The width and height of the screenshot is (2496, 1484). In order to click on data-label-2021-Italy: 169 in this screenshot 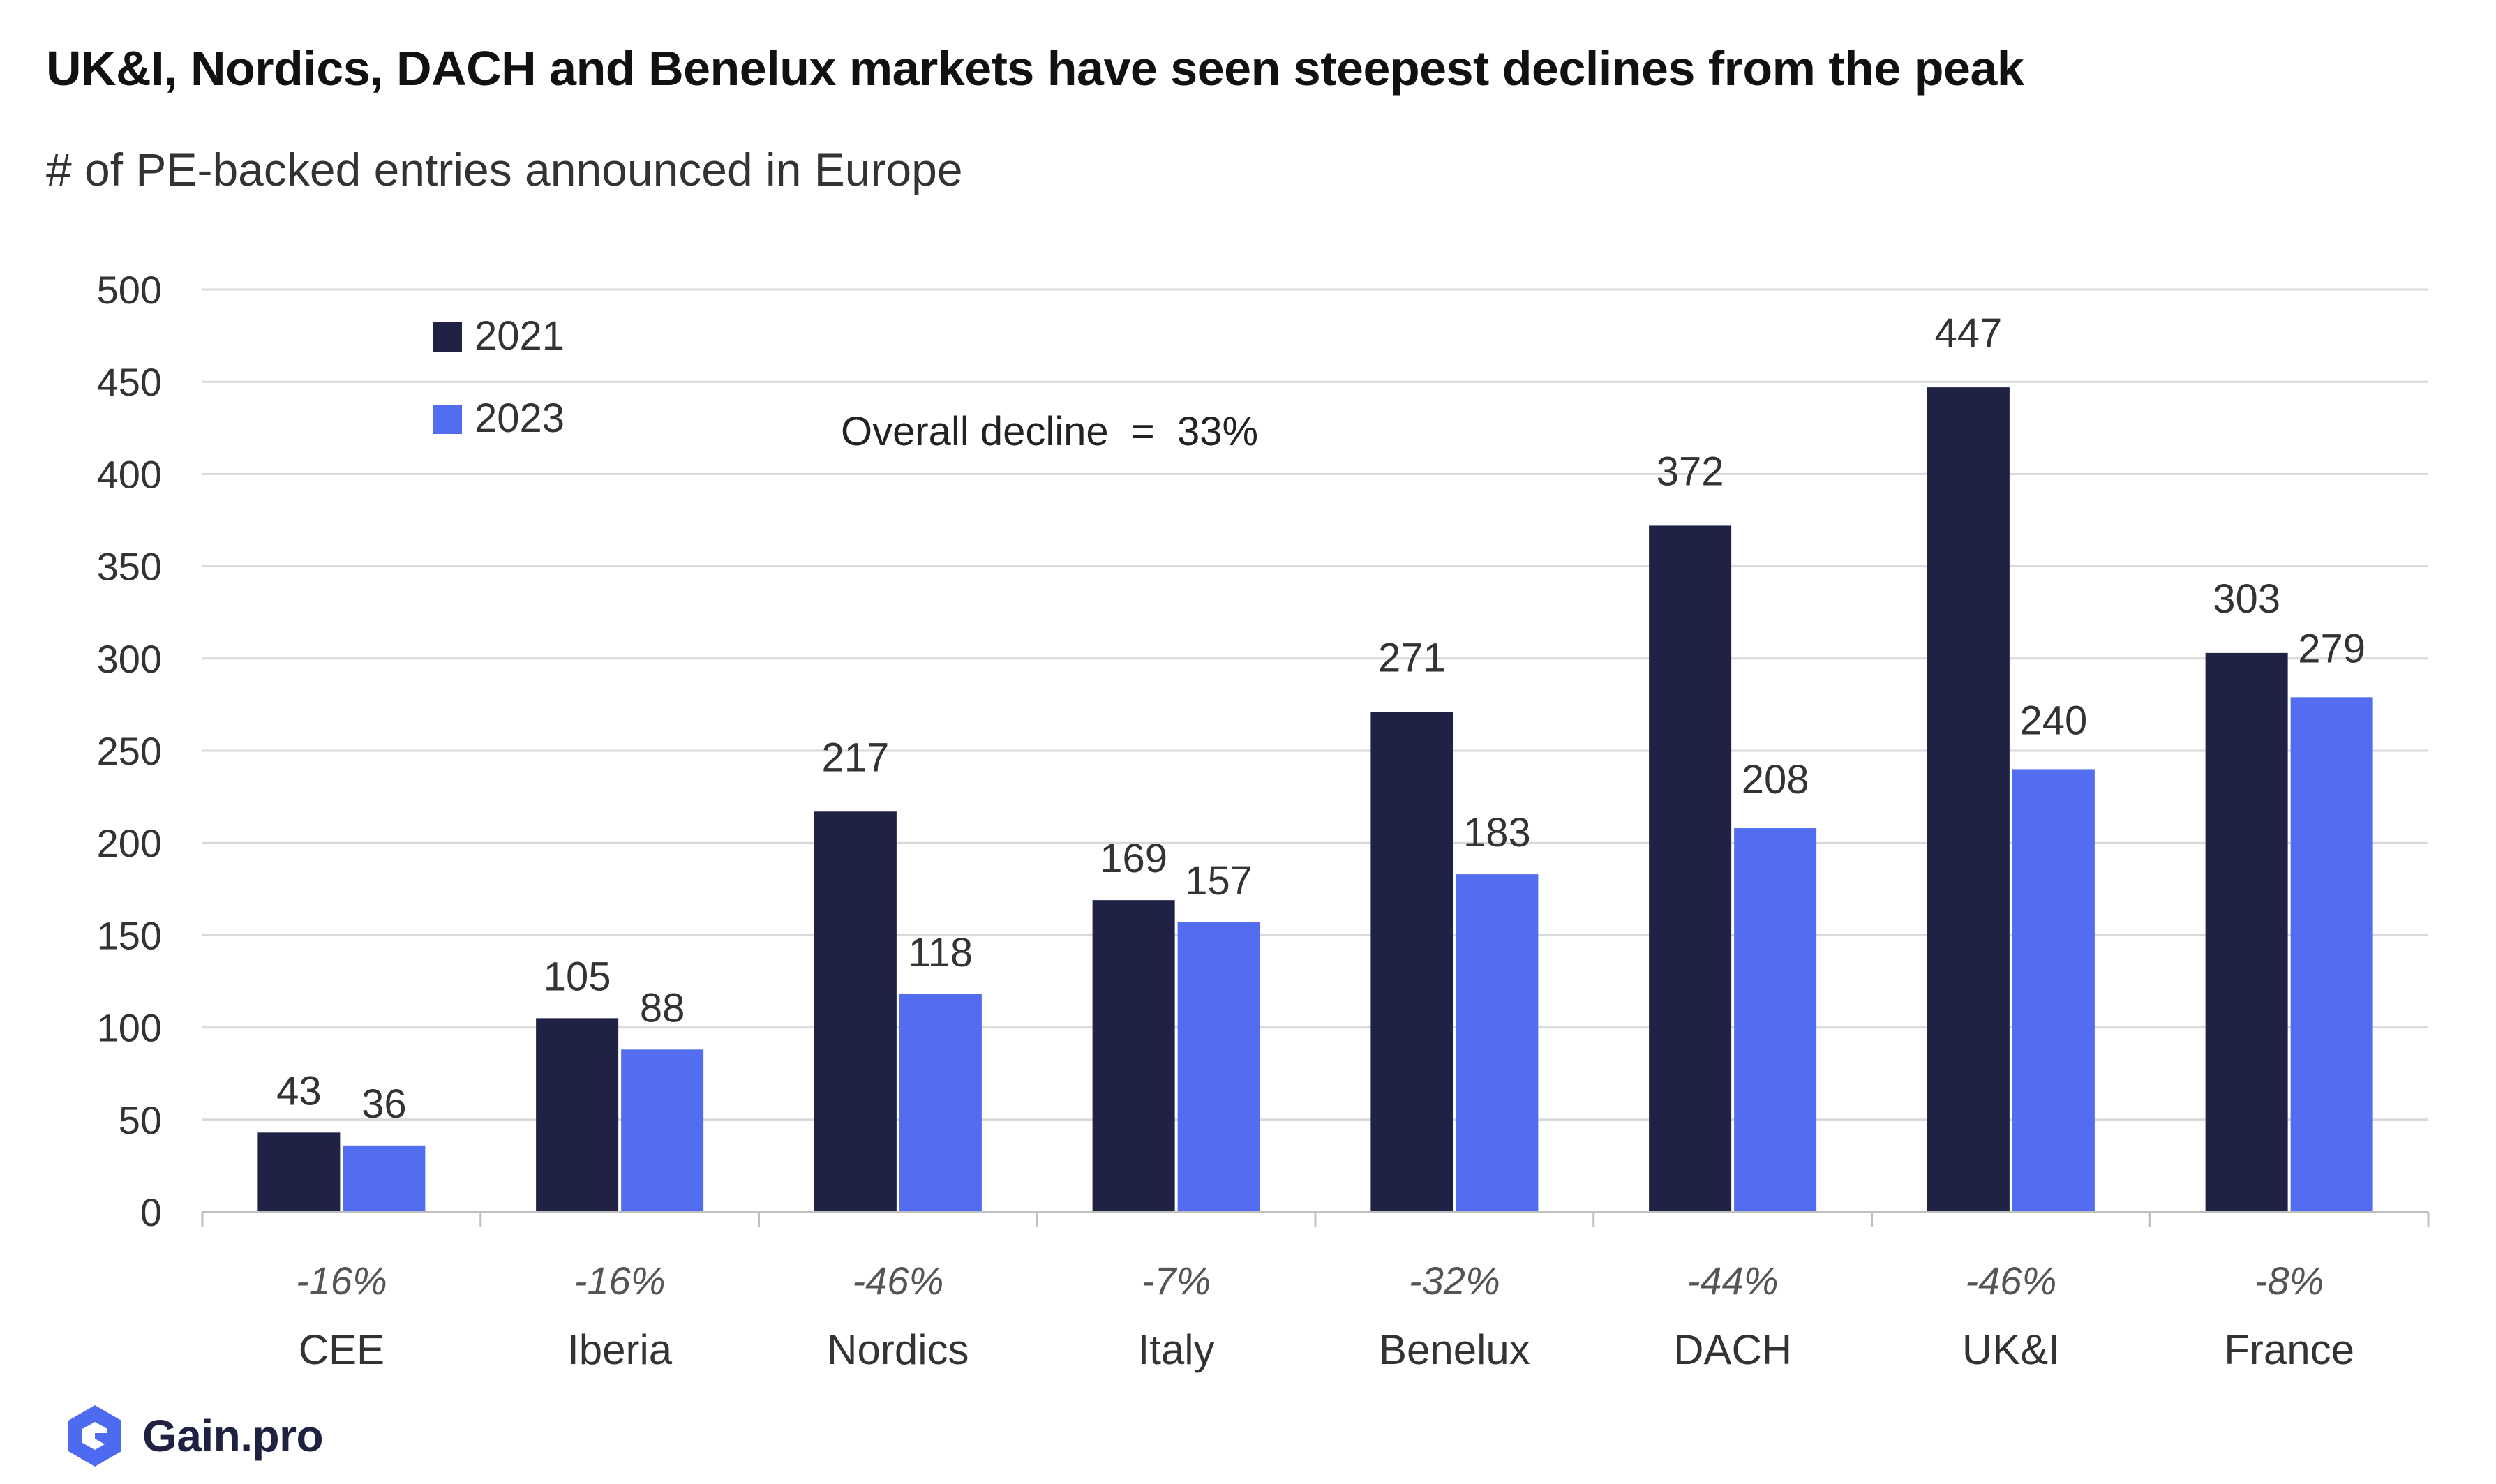, I will do `click(1133, 859)`.